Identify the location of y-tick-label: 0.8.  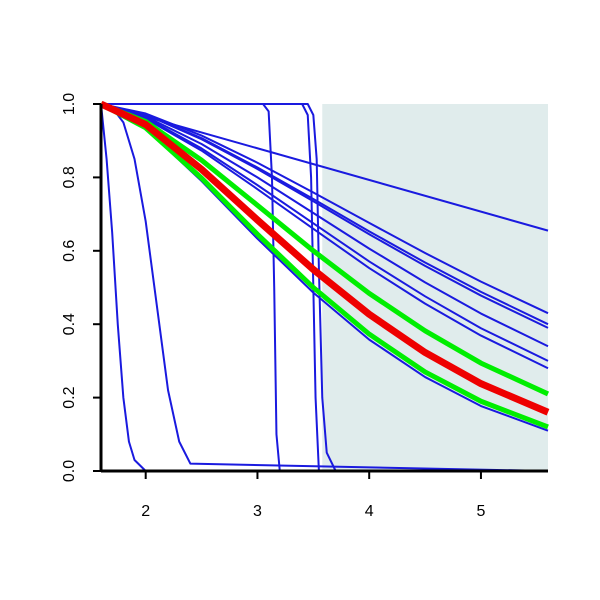
(69, 177).